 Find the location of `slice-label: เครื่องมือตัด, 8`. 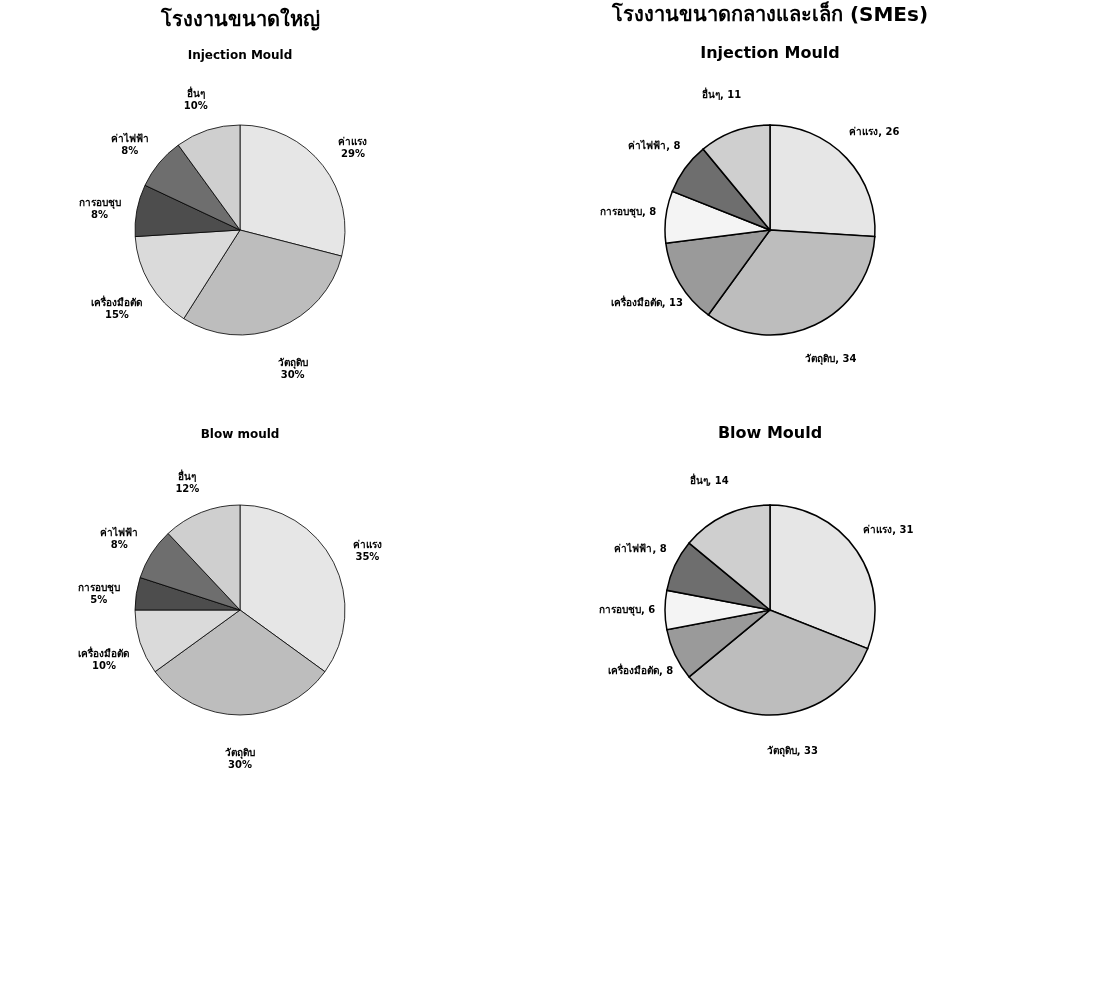

slice-label: เครื่องมือตัด, 8 is located at coordinates (640, 669).